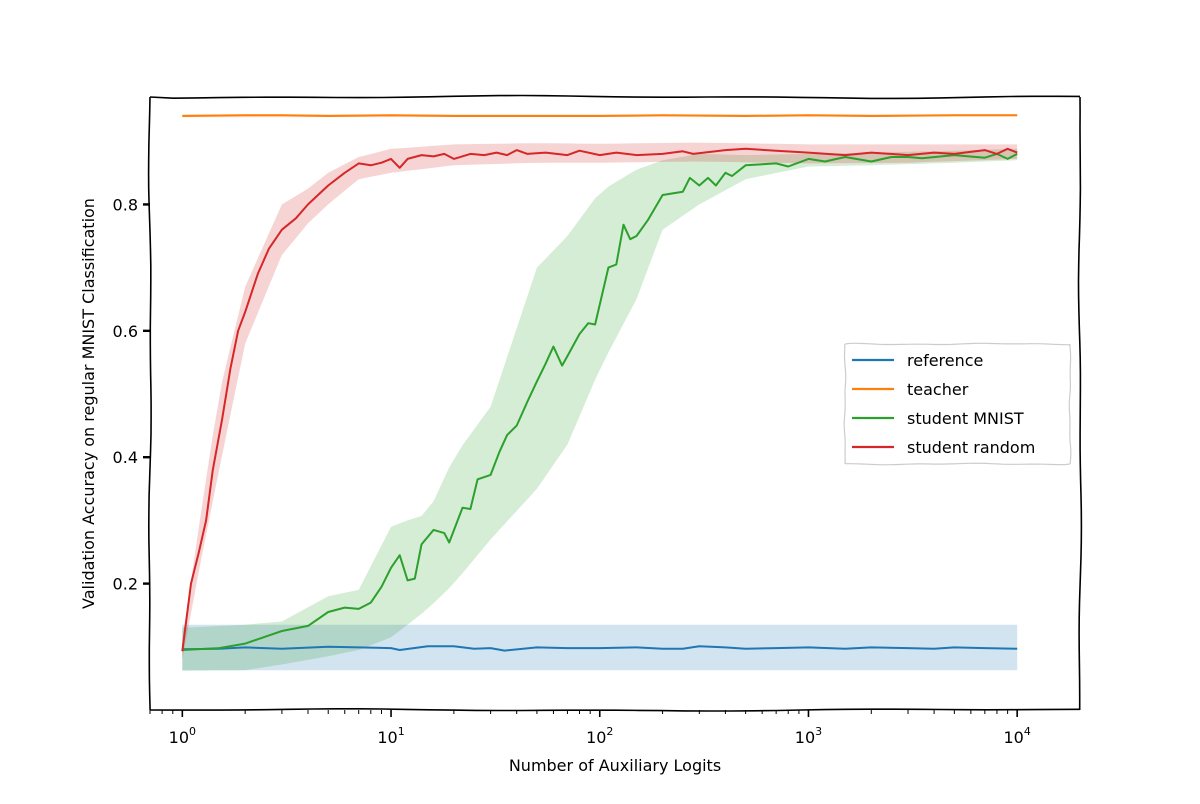  I want to click on legend-label-reference: reference, so click(945, 360).